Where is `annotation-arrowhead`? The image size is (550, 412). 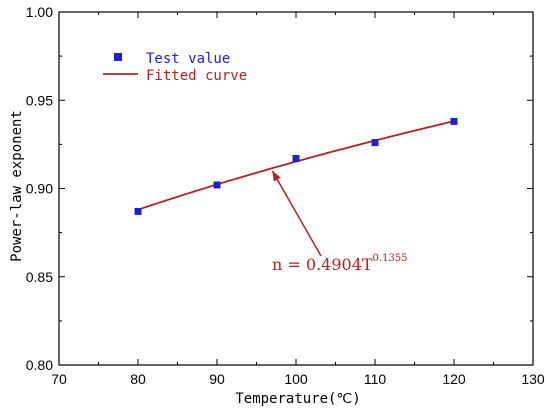
annotation-arrowhead is located at coordinates (276, 176).